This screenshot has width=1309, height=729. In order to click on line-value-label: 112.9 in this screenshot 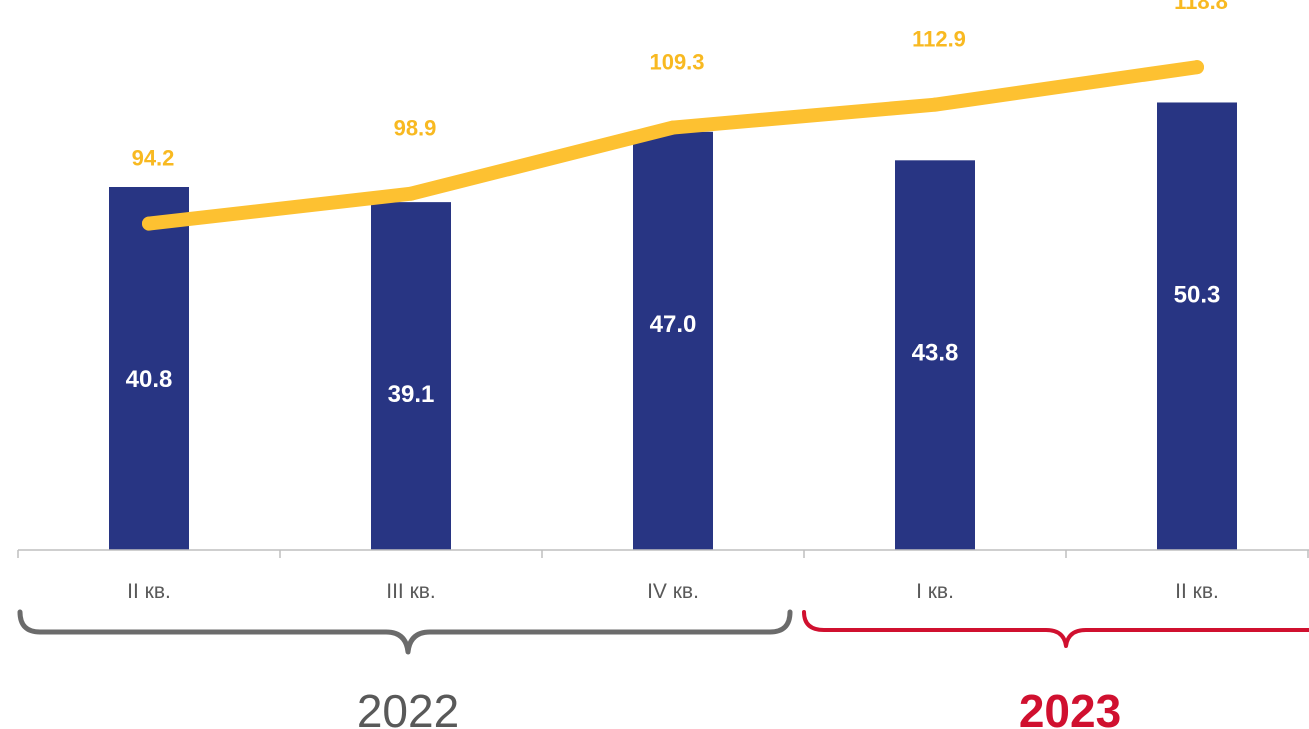, I will do `click(939, 39)`.